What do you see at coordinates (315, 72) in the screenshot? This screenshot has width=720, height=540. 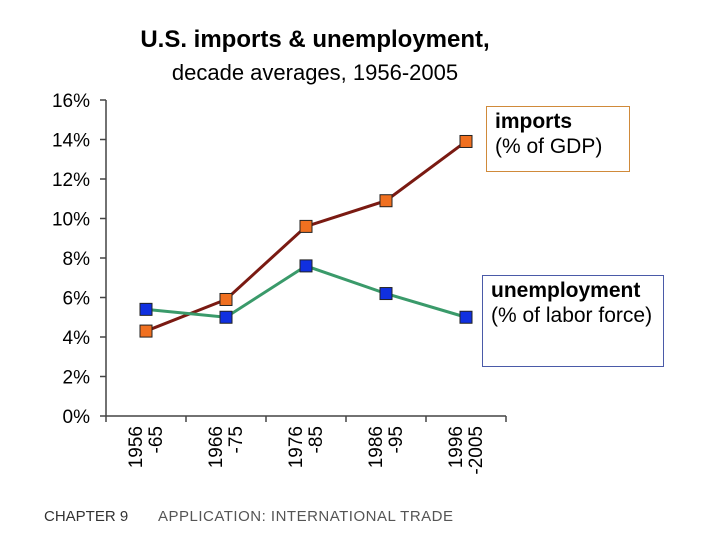 I see `chart-subtitle: decade averages, 1956-2005` at bounding box center [315, 72].